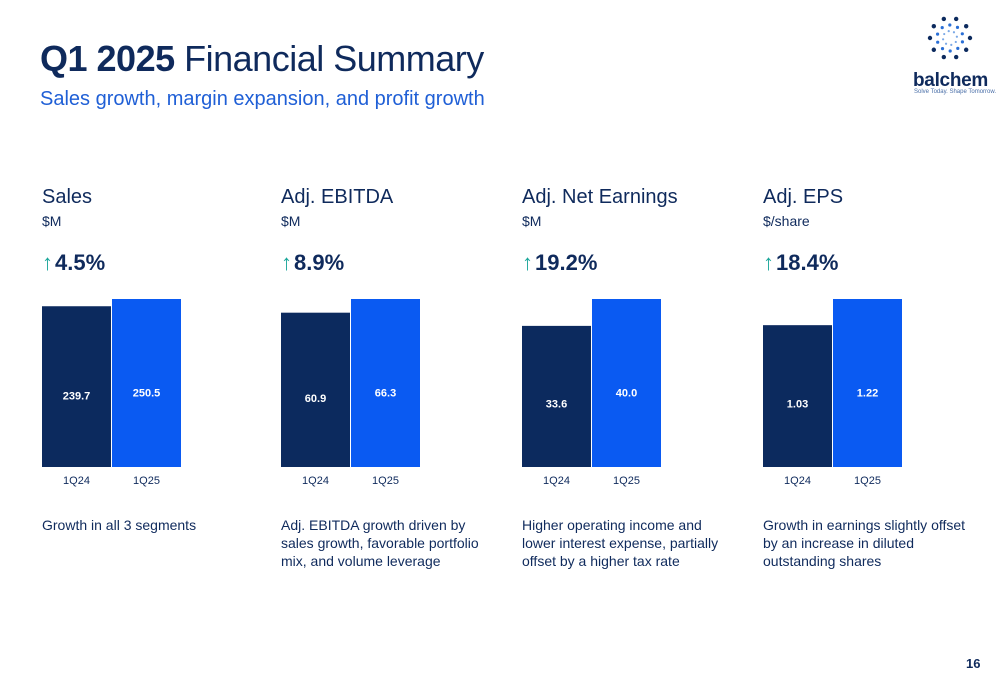  I want to click on dot-burst-icon, so click(950, 38).